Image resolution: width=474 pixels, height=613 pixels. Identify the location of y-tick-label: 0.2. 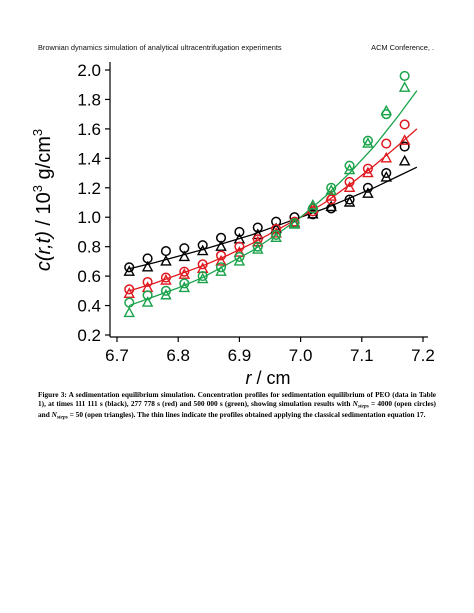
(89, 335).